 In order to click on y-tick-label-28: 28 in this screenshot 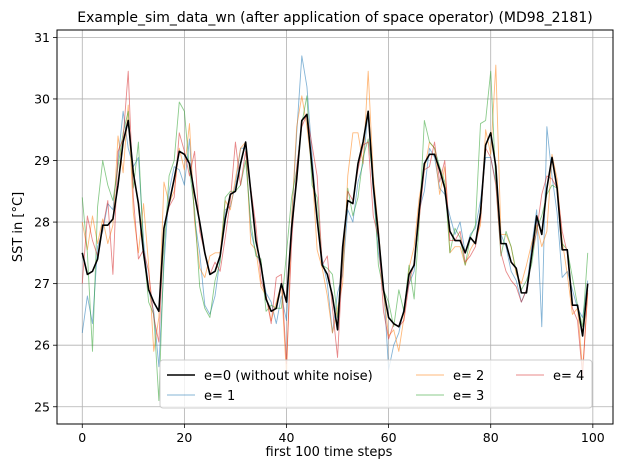, I will do `click(42, 222)`.